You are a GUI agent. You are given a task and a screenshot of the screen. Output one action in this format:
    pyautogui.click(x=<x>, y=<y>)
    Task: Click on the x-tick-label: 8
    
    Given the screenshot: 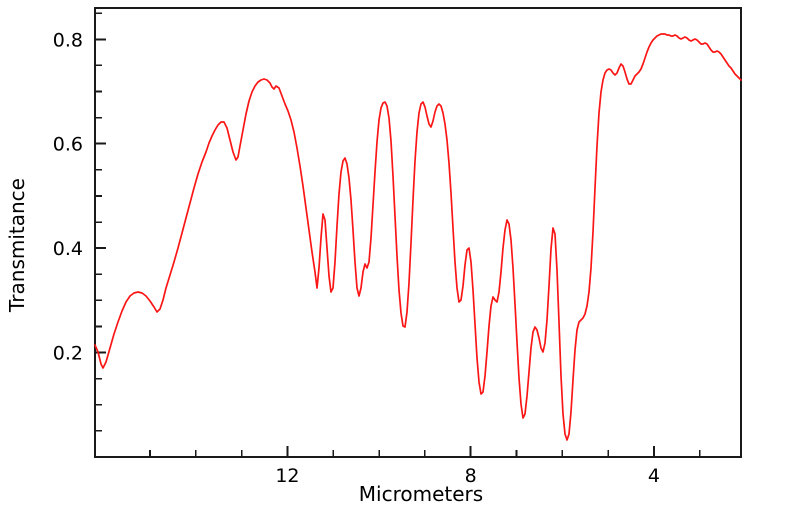 What is the action you would take?
    pyautogui.click(x=471, y=476)
    